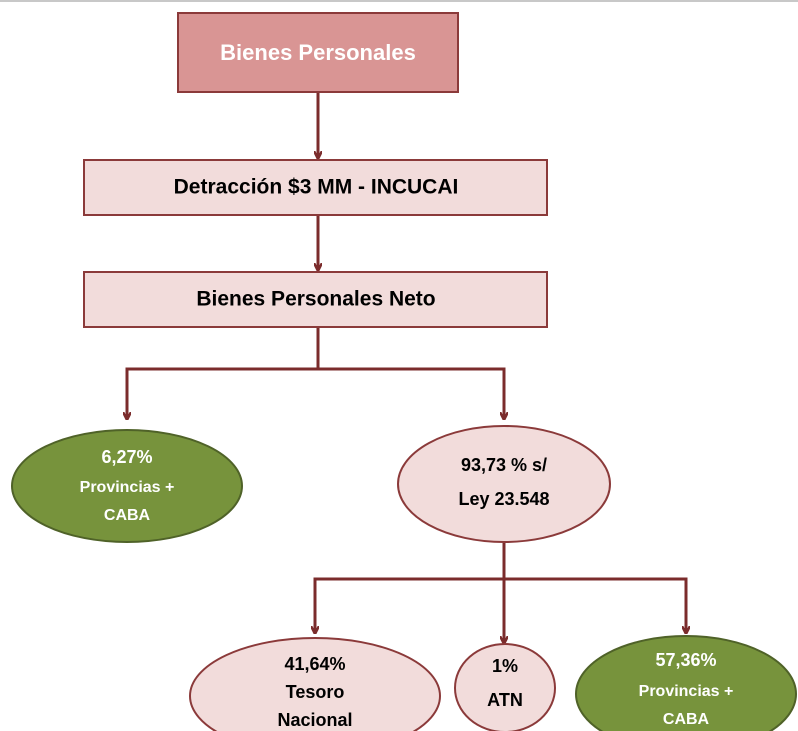  Describe the element at coordinates (505, 700) in the screenshot. I see `node-label: ATN` at that location.